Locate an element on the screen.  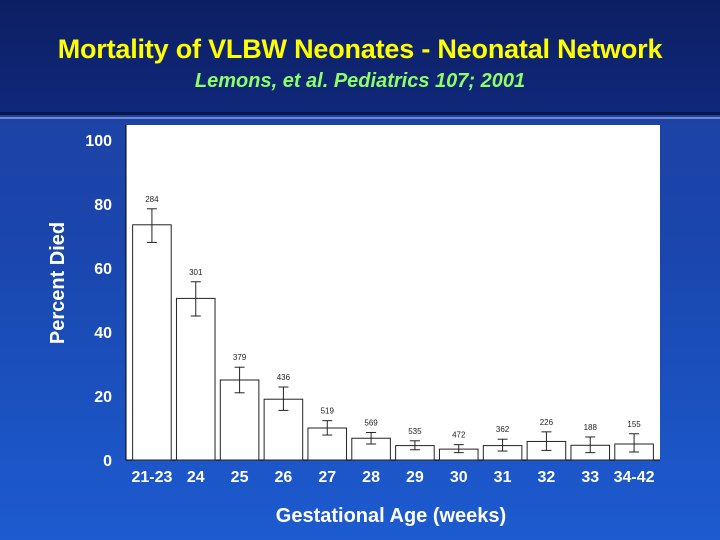
x-tick-label: 24 is located at coordinates (196, 477).